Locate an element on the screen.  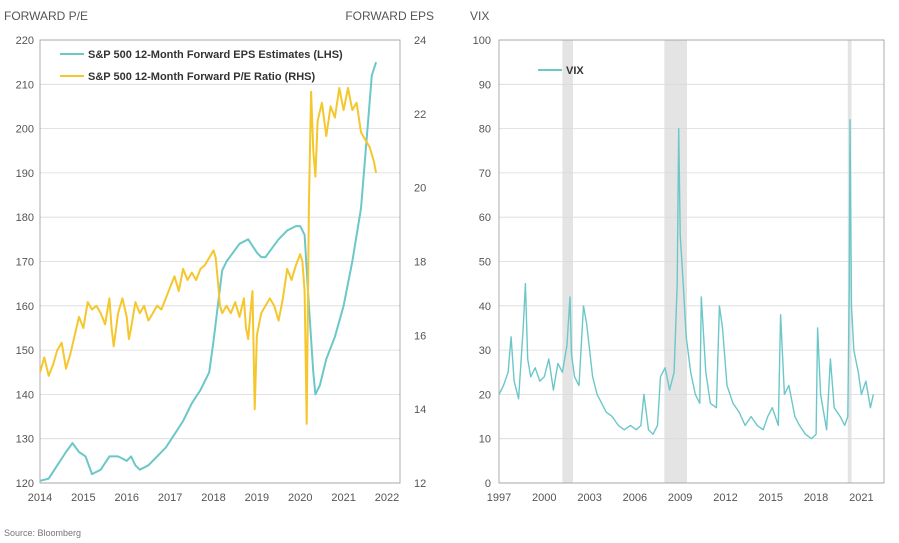
left-x-tick-label: 2014 is located at coordinates (40, 498).